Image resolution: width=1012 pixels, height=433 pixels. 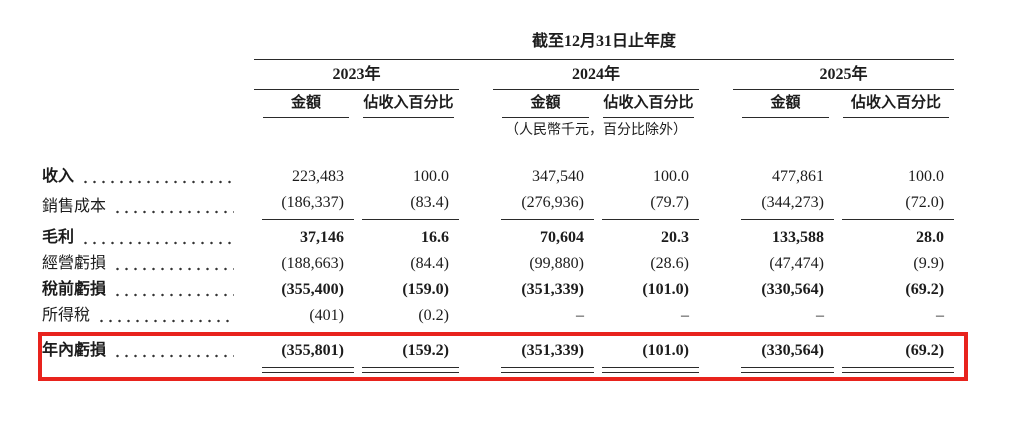 I want to click on row-label: 所得稅, so click(x=66, y=315).